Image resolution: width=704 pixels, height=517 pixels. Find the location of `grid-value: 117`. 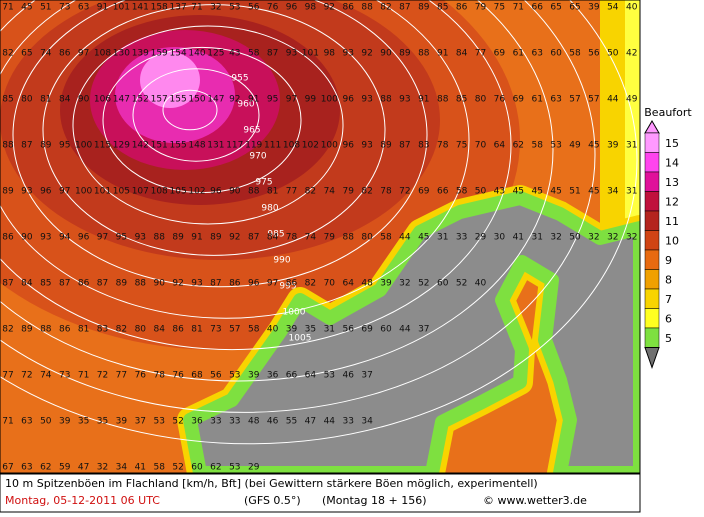

grid-value: 117 is located at coordinates (234, 146).